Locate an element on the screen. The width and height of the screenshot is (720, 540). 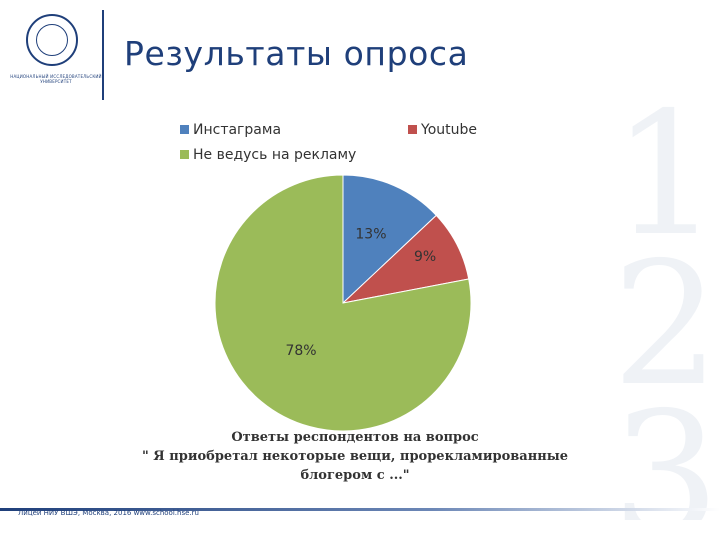
header-divider is located at coordinates (103, 55).